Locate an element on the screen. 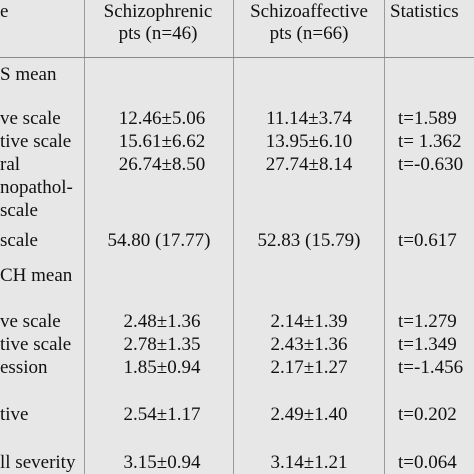 Image resolution: width=474 pixels, height=474 pixels. cell-statistics: t=0.617 is located at coordinates (427, 240).